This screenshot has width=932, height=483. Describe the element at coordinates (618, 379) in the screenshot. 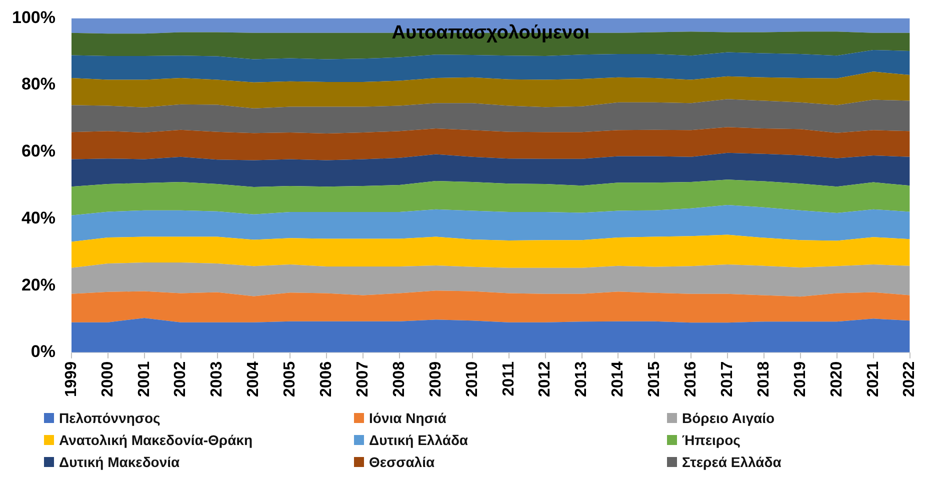

I see `x-tick-label: 2014` at that location.